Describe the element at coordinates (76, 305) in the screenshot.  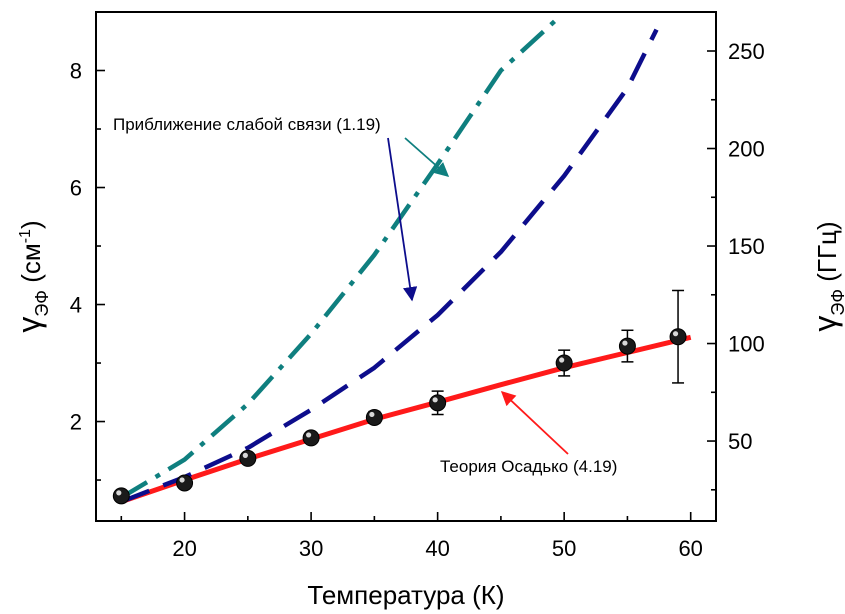
I see `y-tick-label: 4` at that location.